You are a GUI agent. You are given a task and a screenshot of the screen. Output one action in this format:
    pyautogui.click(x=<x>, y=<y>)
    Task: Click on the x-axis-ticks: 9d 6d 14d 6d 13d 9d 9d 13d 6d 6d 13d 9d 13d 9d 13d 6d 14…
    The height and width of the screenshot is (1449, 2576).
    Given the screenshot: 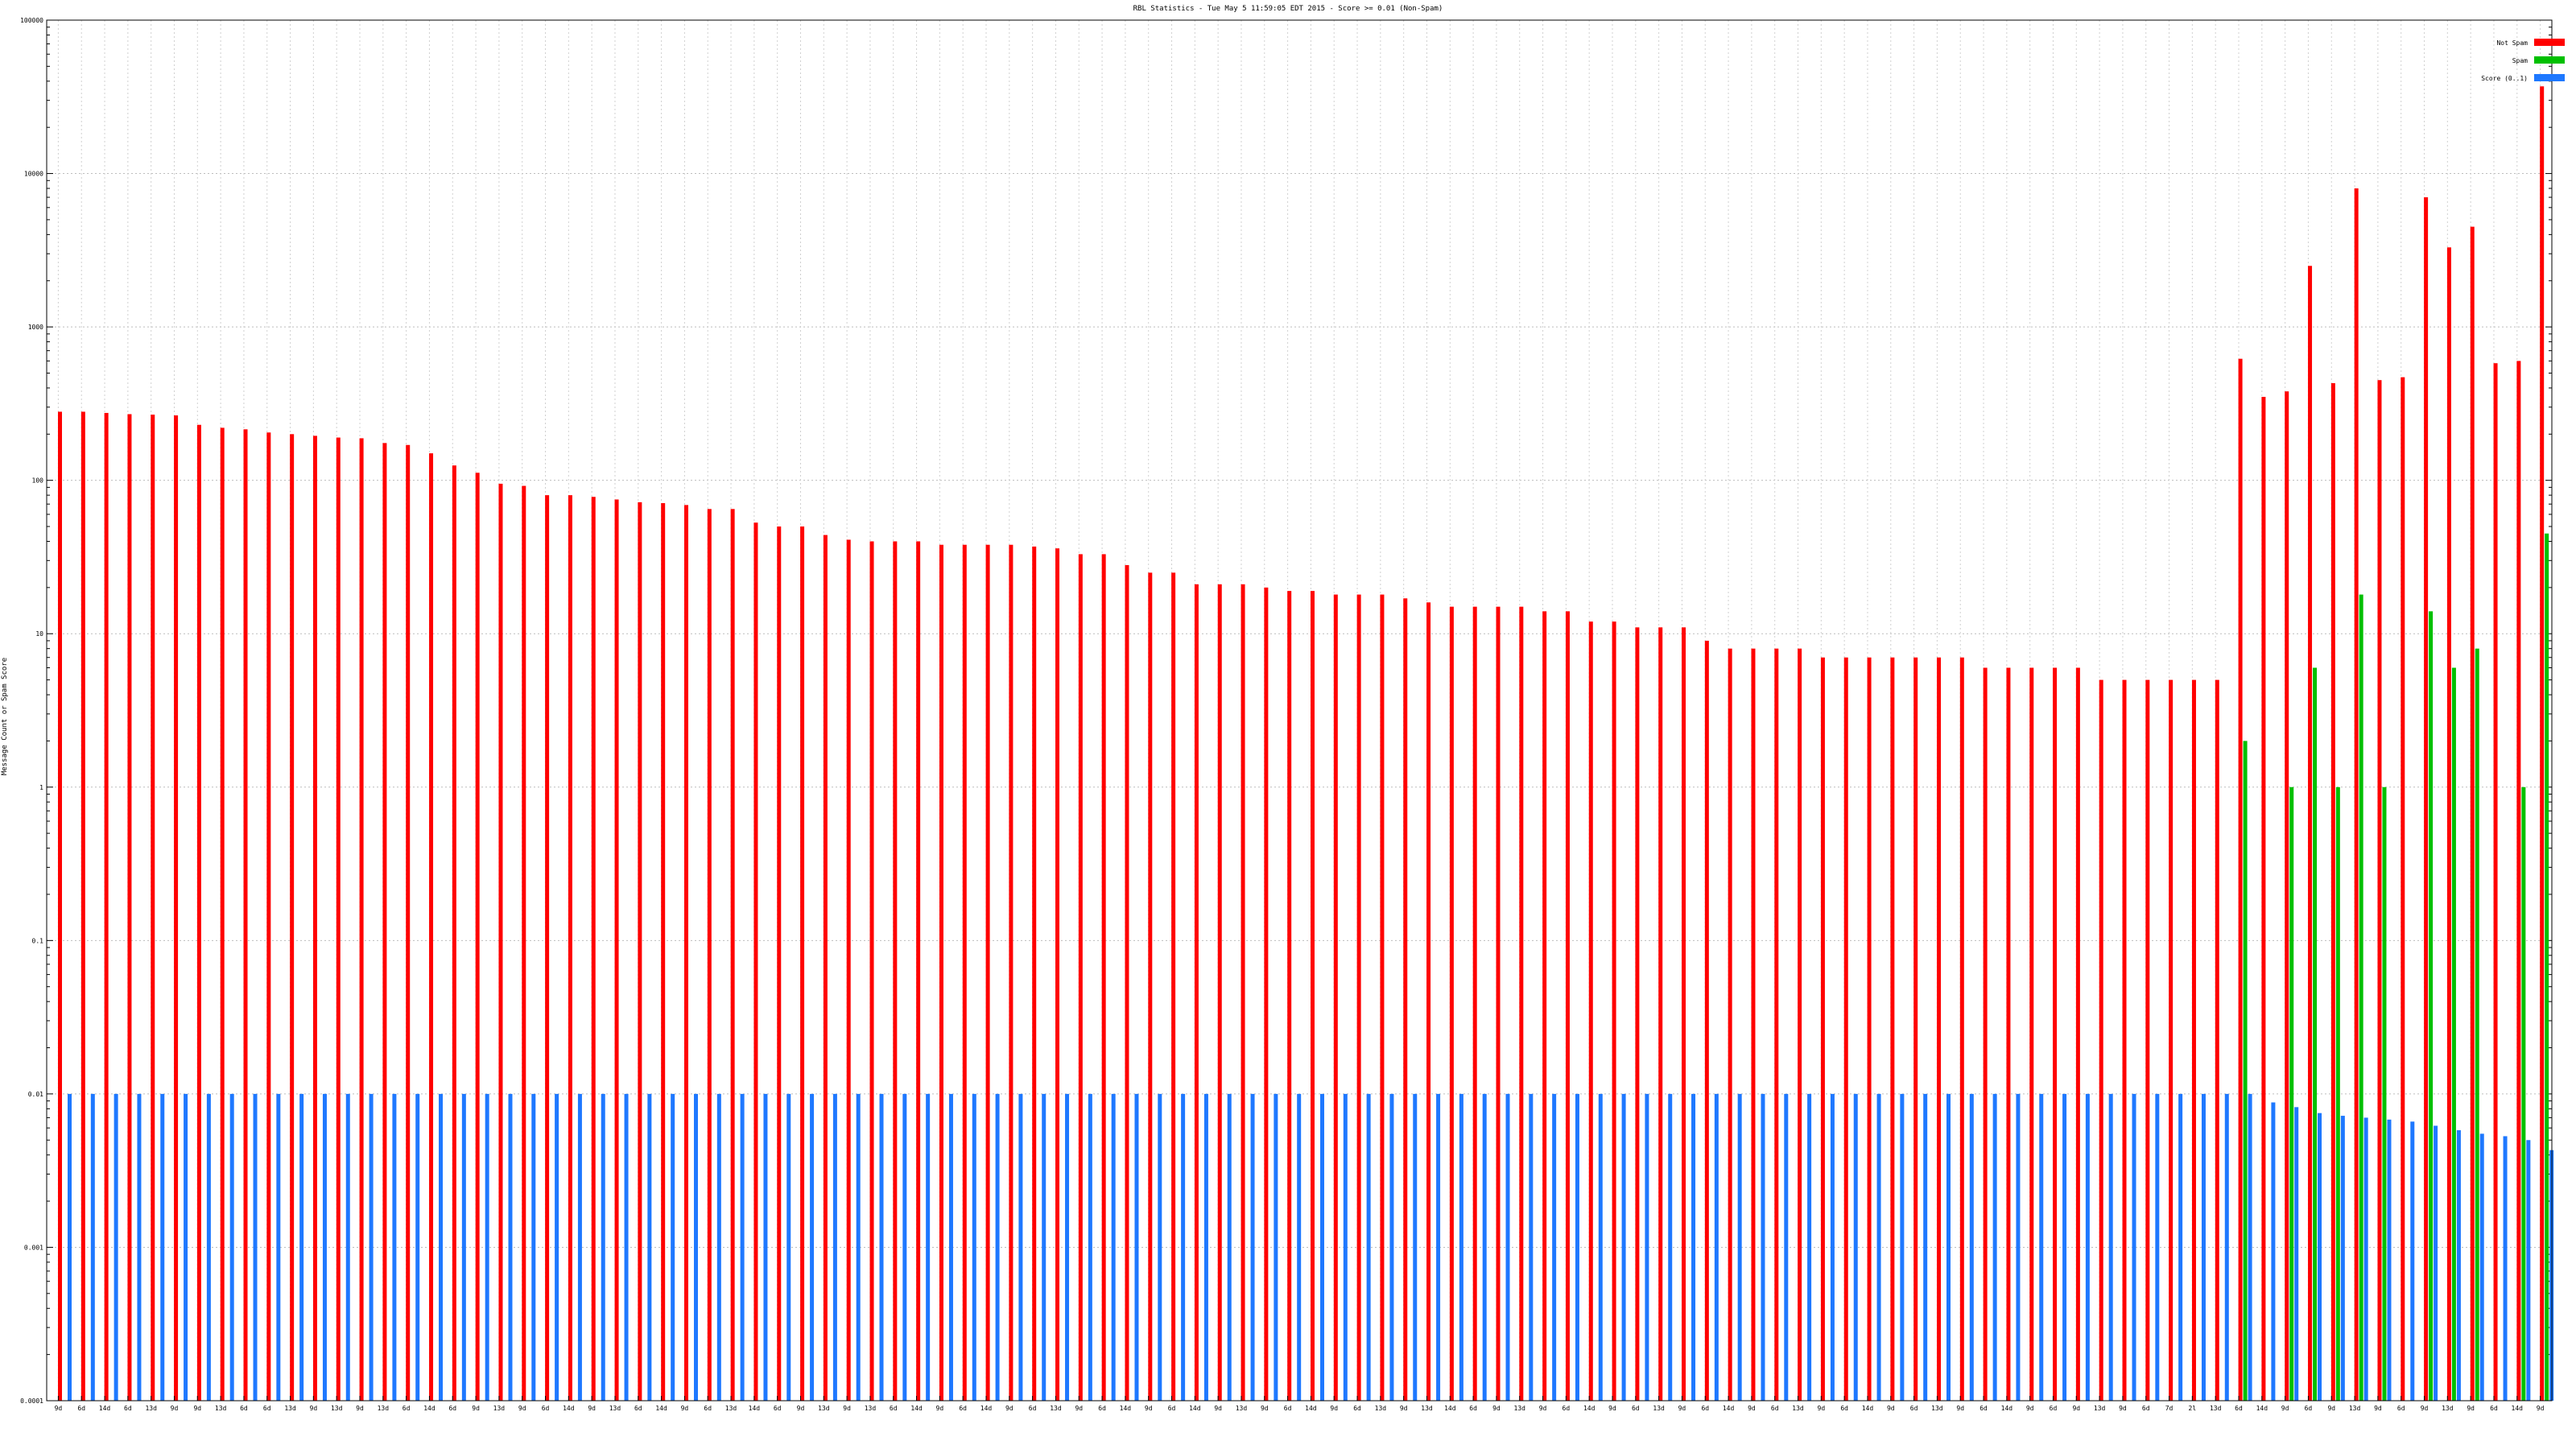 What is the action you would take?
    pyautogui.click(x=1300, y=1404)
    